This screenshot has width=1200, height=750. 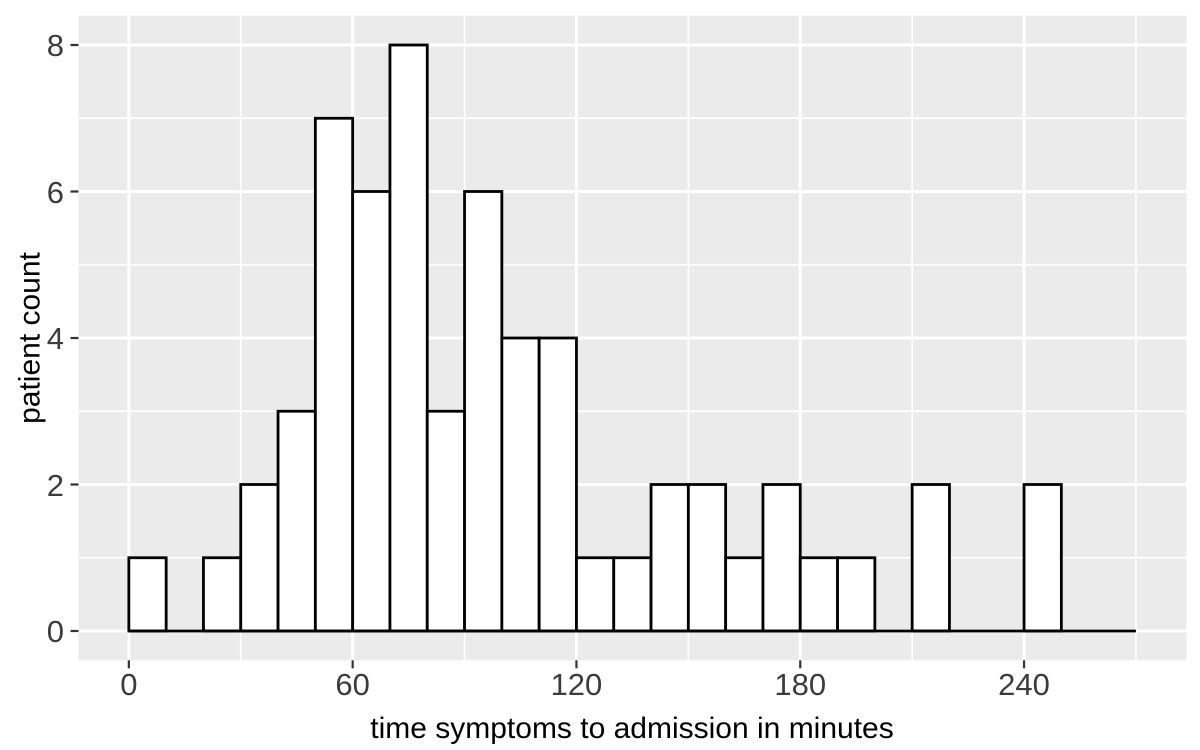 I want to click on x-tick-label: 240, so click(x=1024, y=684).